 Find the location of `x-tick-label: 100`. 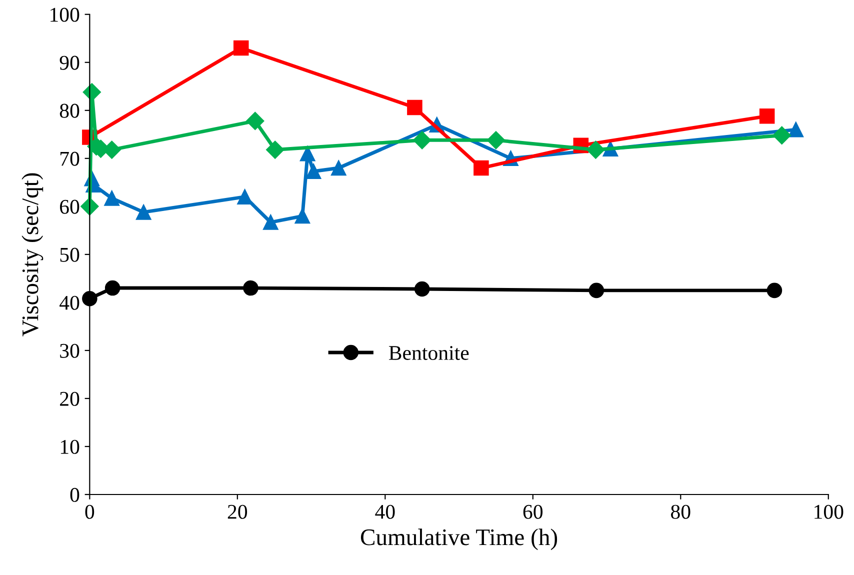

x-tick-label: 100 is located at coordinates (829, 511).